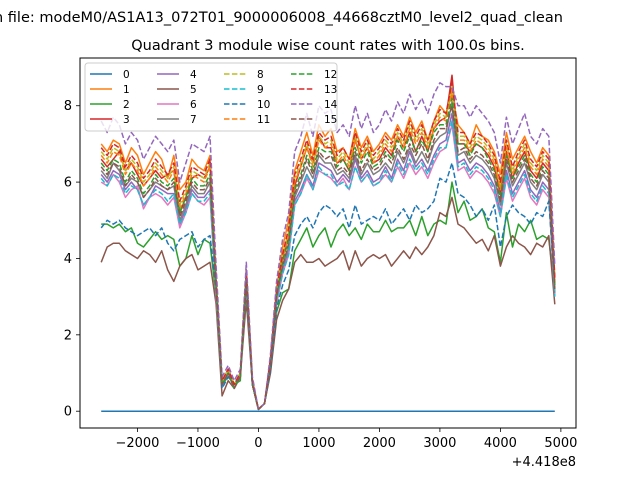 Image resolution: width=640 pixels, height=480 pixels. I want to click on legend-label-7: 7, so click(193, 120).